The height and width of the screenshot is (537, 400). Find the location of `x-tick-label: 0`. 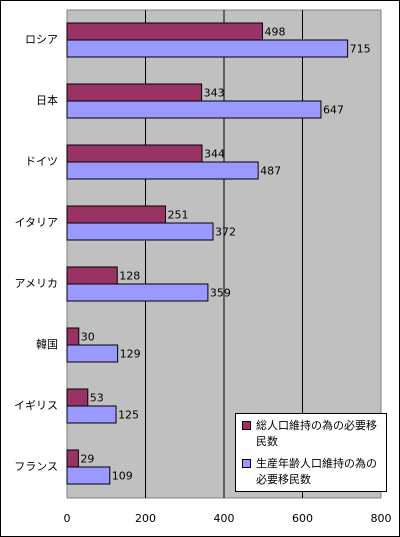

x-tick-label: 0 is located at coordinates (67, 518).